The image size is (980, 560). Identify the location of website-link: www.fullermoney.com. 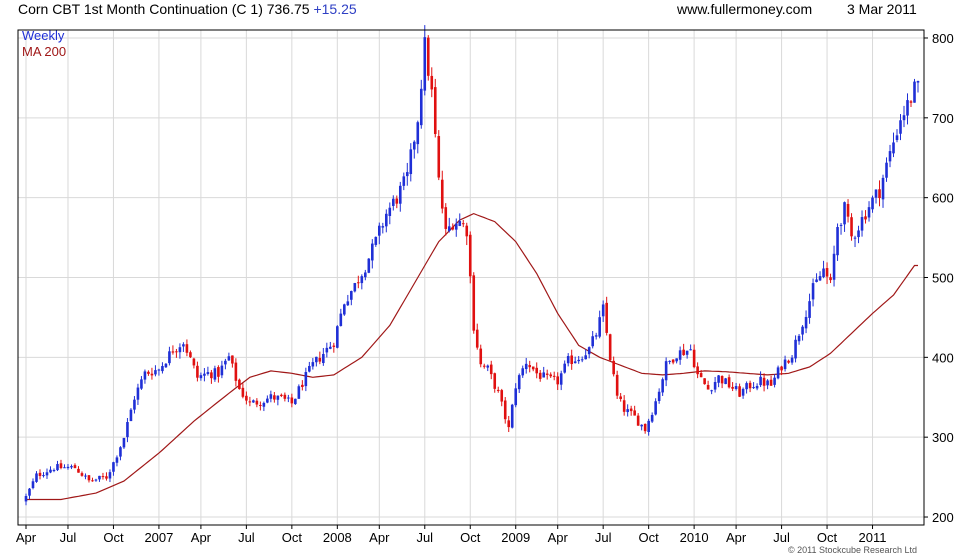
(745, 9).